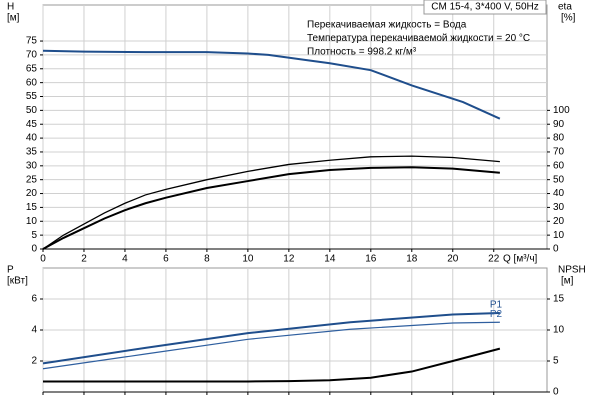  I want to click on x-tick-label: 2, so click(84, 259).